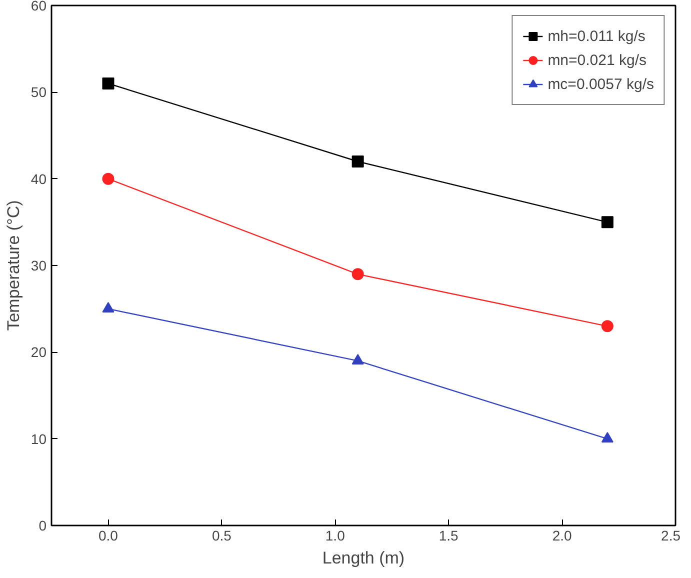 Image resolution: width=691 pixels, height=578 pixels. What do you see at coordinates (38, 438) in the screenshot?
I see `y-tick-label: 10` at bounding box center [38, 438].